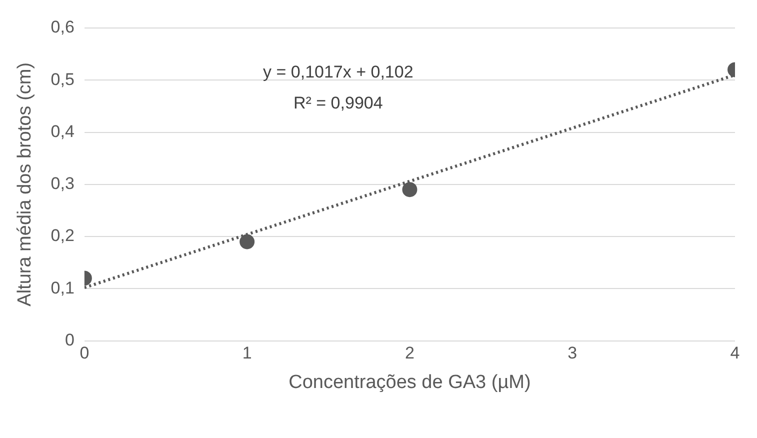 This screenshot has height=438, width=757. I want to click on x-tick-label: 2, so click(409, 353).